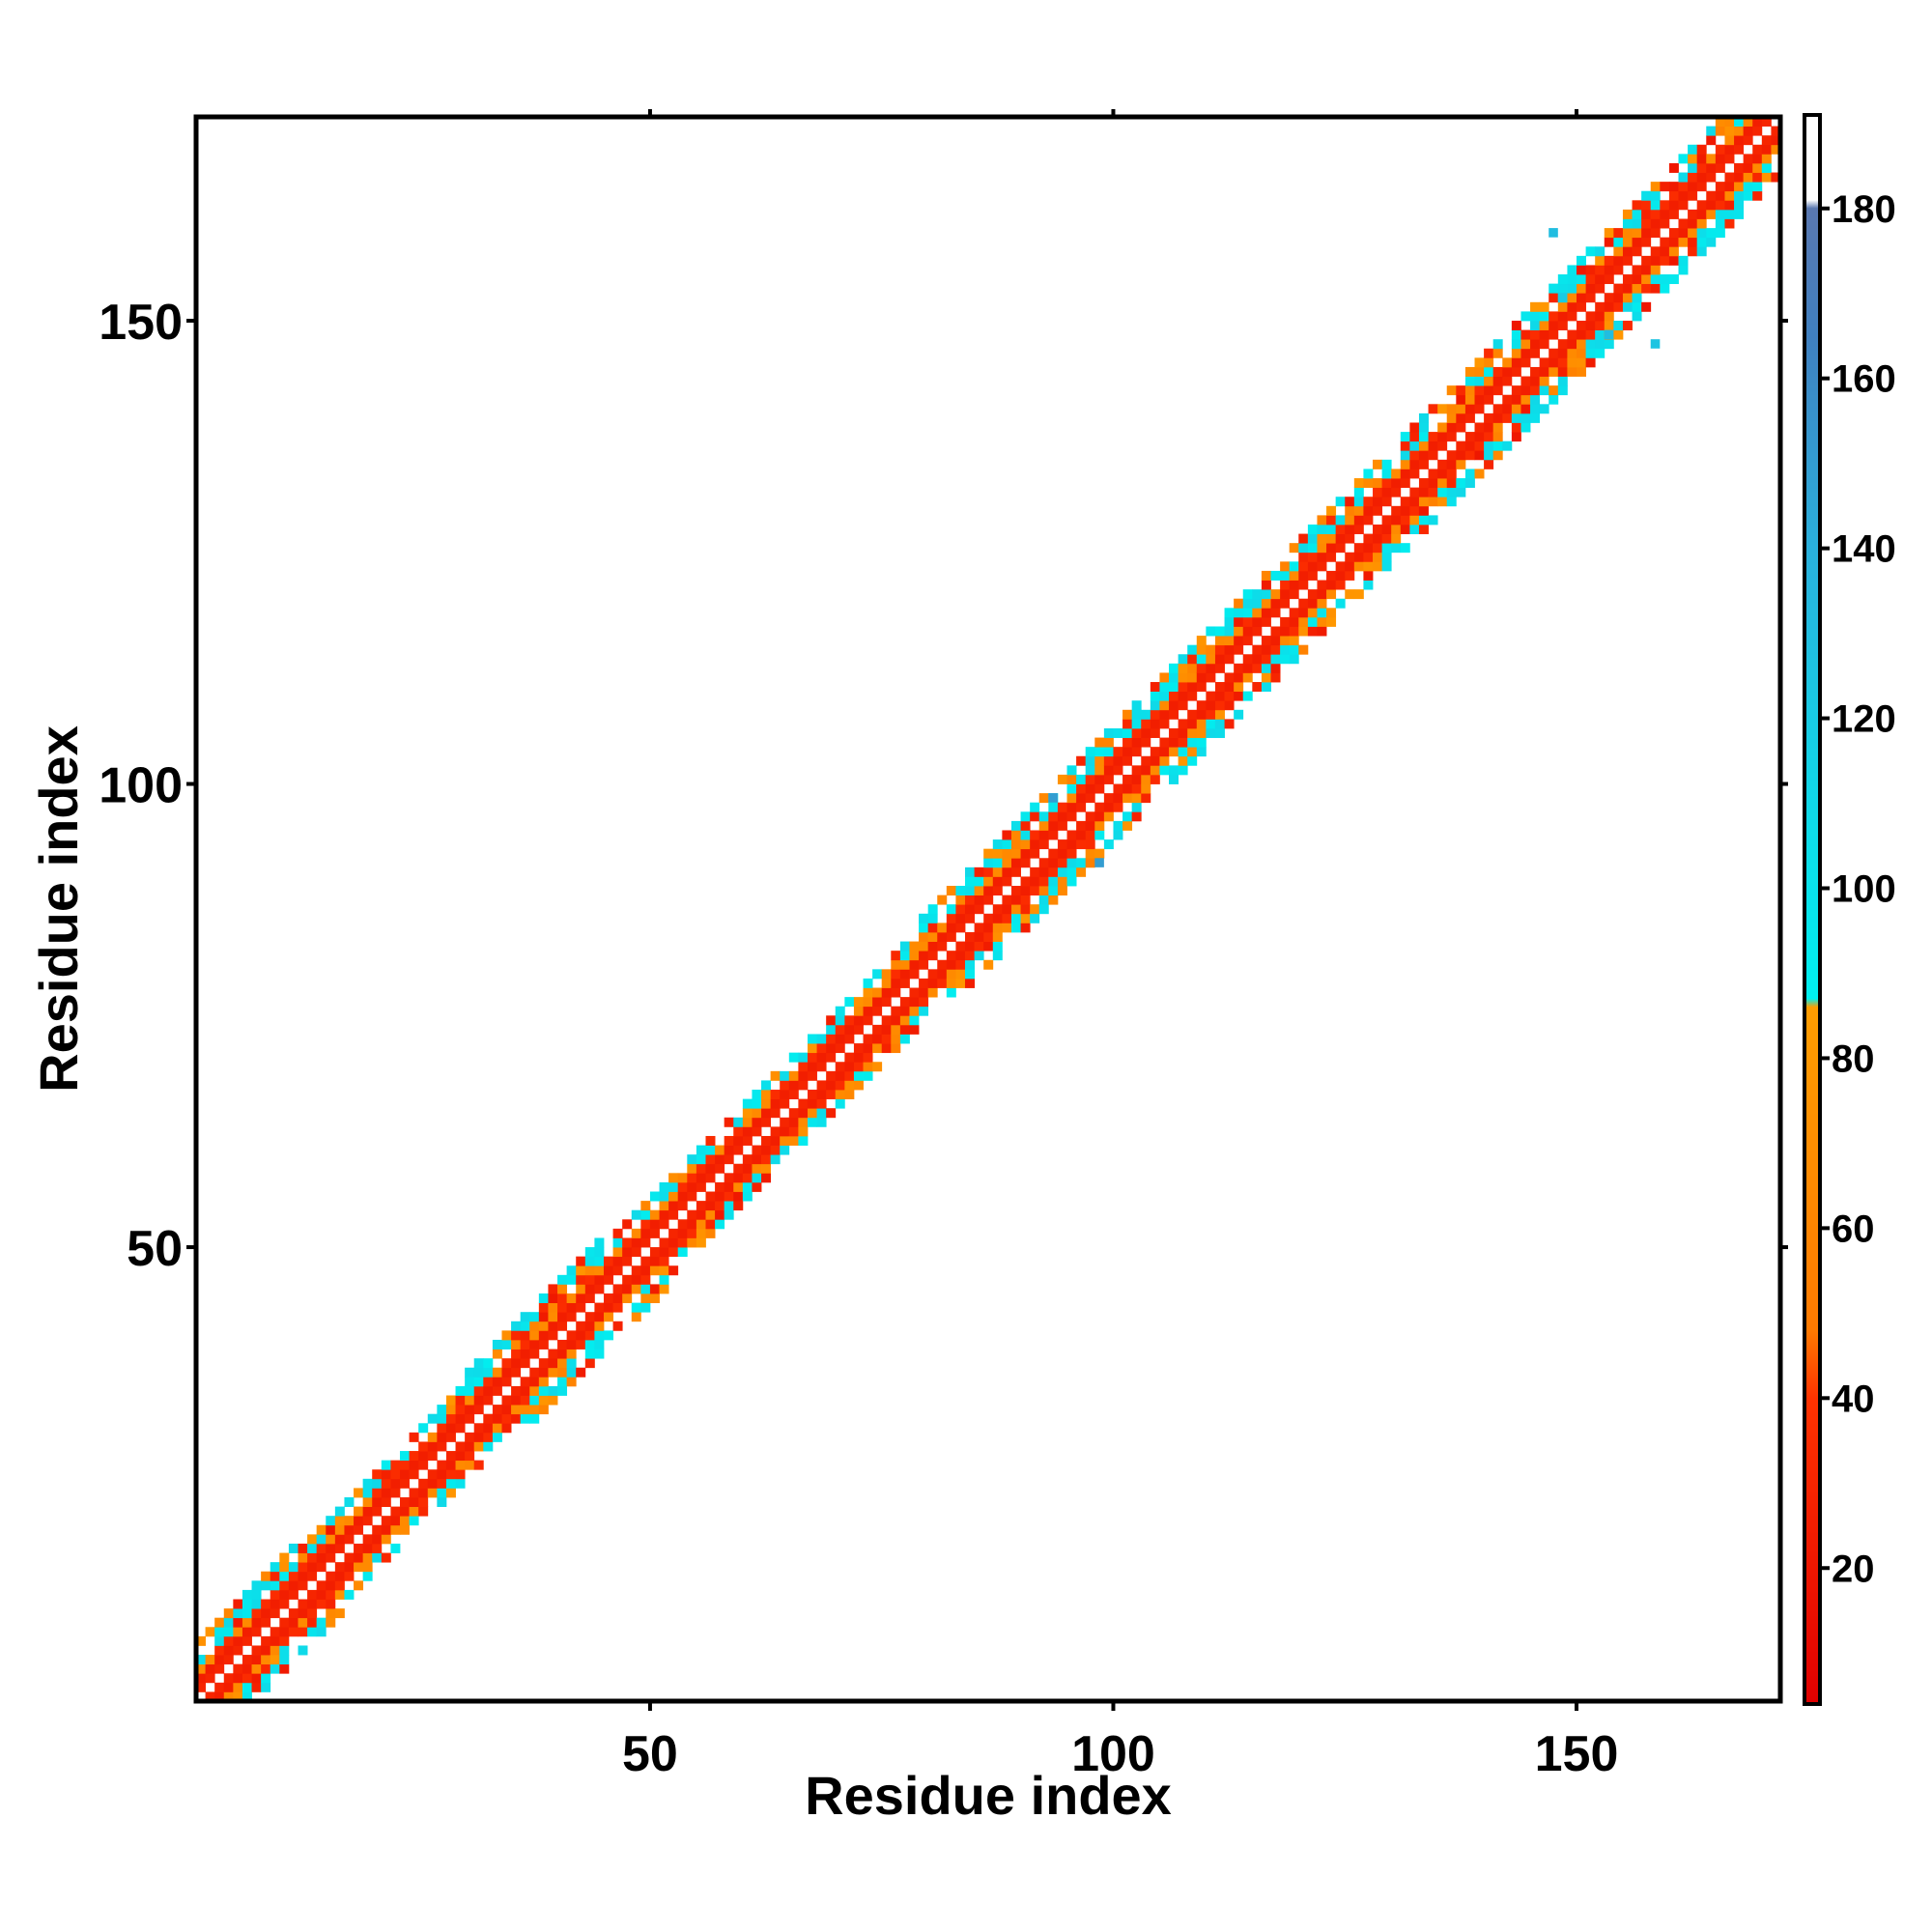 Image resolution: width=1932 pixels, height=1932 pixels. What do you see at coordinates (1577, 1754) in the screenshot?
I see `x-tick-label: 150` at bounding box center [1577, 1754].